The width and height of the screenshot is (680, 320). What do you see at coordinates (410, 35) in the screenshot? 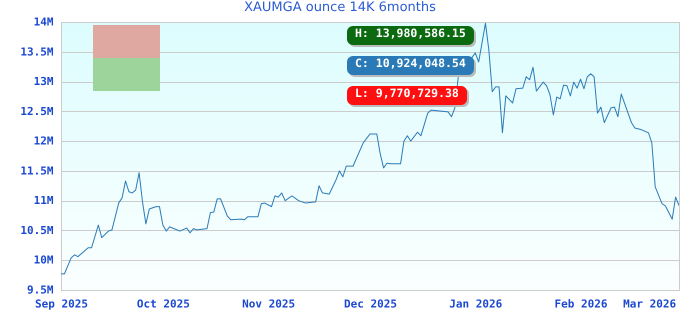
I see `annotation: H: 13,980,586.15` at bounding box center [410, 35].